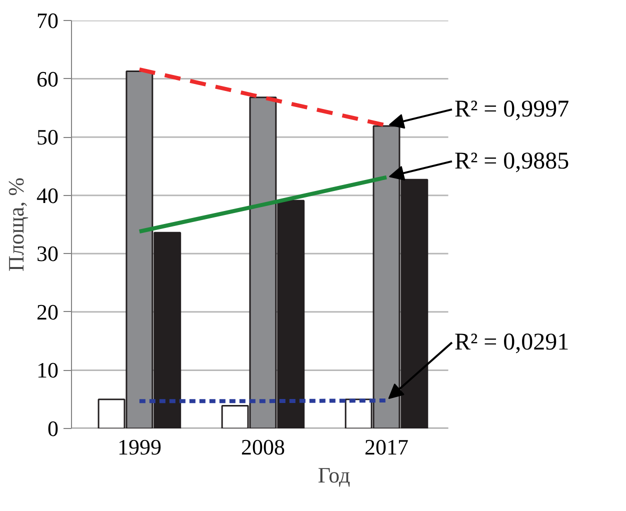 The height and width of the screenshot is (511, 626). What do you see at coordinates (512, 109) in the screenshot?
I see `annotation: R² = 0,9997` at bounding box center [512, 109].